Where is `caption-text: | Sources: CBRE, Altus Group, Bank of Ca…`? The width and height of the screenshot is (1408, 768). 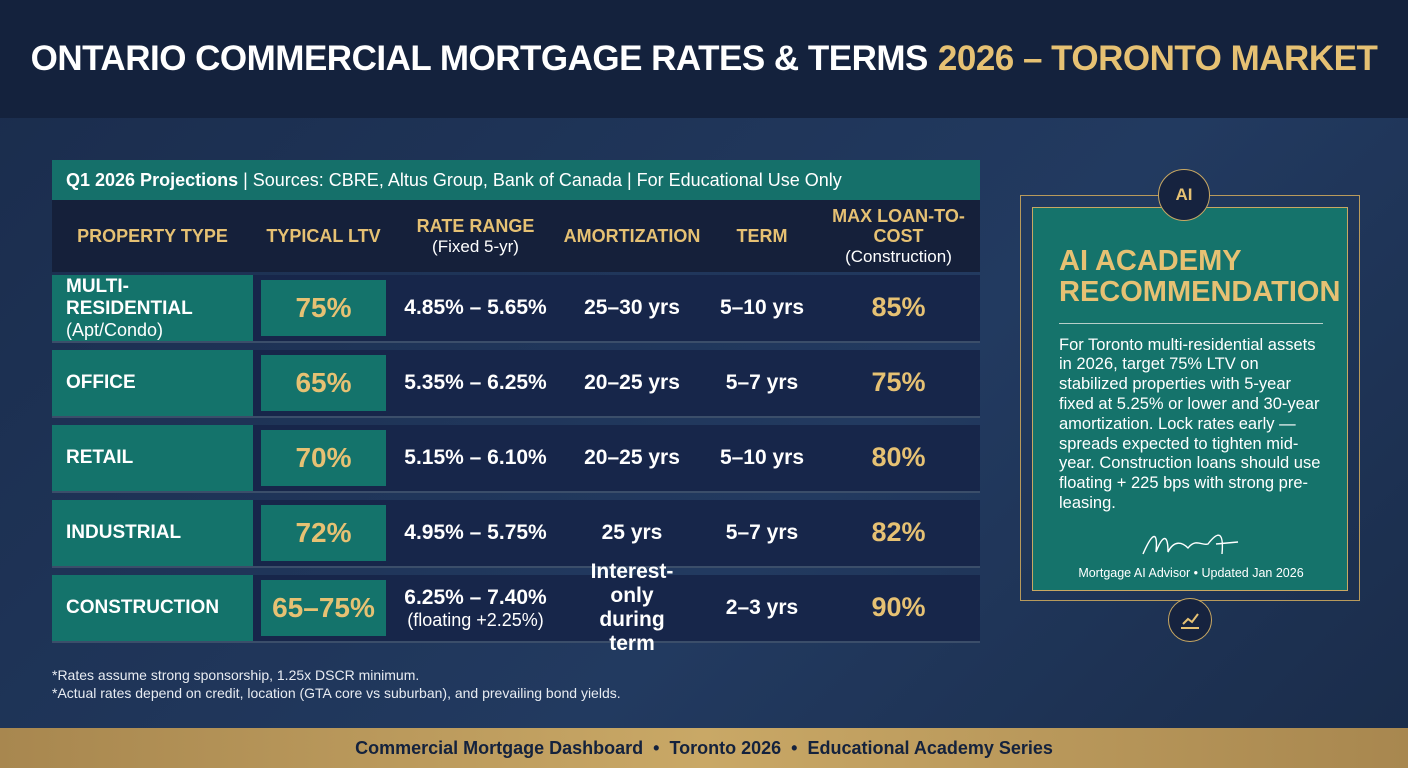 caption-text: | Sources: CBRE, Altus Group, Bank of Ca… is located at coordinates (542, 180).